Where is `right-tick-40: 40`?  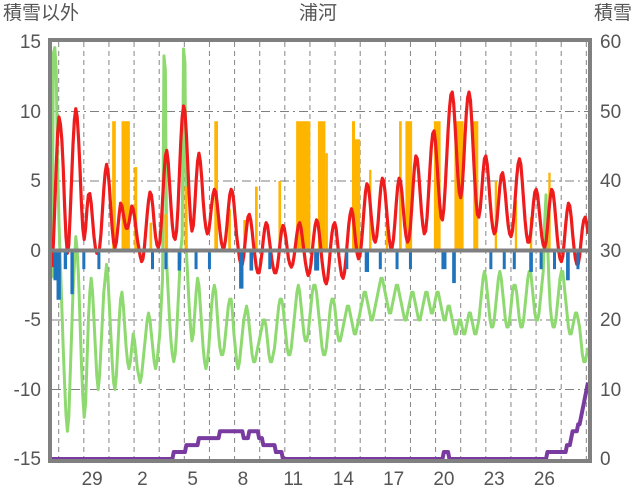
right-tick-40: 40 is located at coordinates (611, 181).